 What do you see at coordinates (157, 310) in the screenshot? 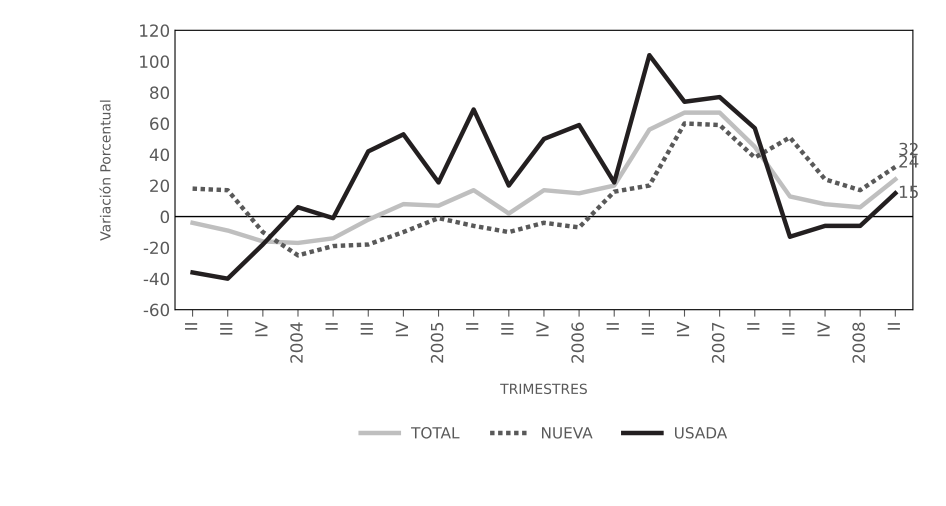
I see `y-tick-label: -60` at bounding box center [157, 310].